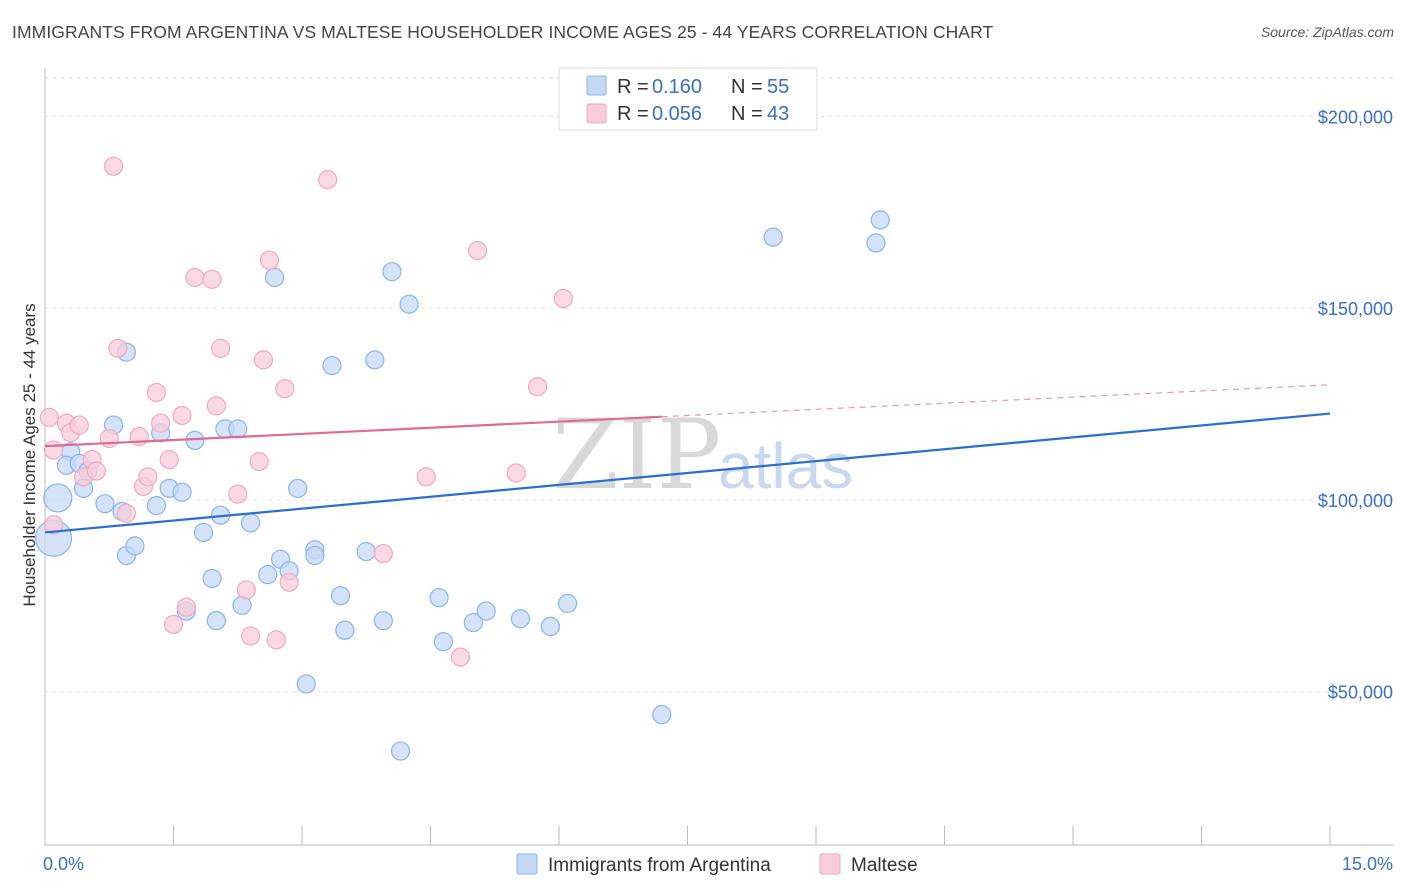 The width and height of the screenshot is (1406, 892). I want to click on maltese-trend-line, so click(353, 431).